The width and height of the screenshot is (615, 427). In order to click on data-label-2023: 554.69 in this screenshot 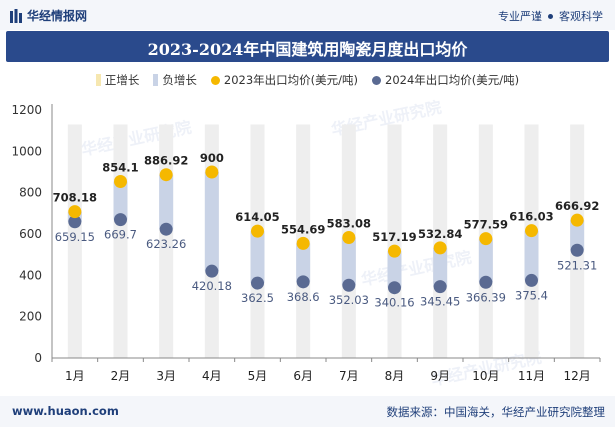, I will do `click(303, 229)`.